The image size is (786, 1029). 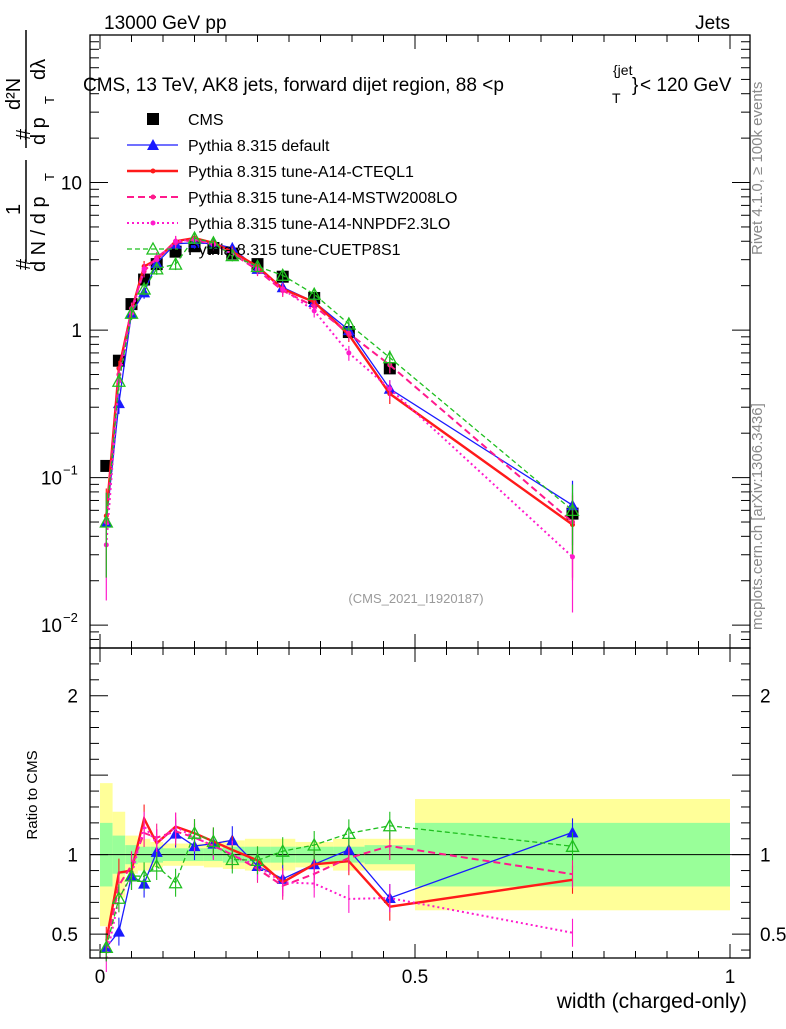 What do you see at coordinates (339, 889) in the screenshot?
I see `ratio-series-line` at bounding box center [339, 889].